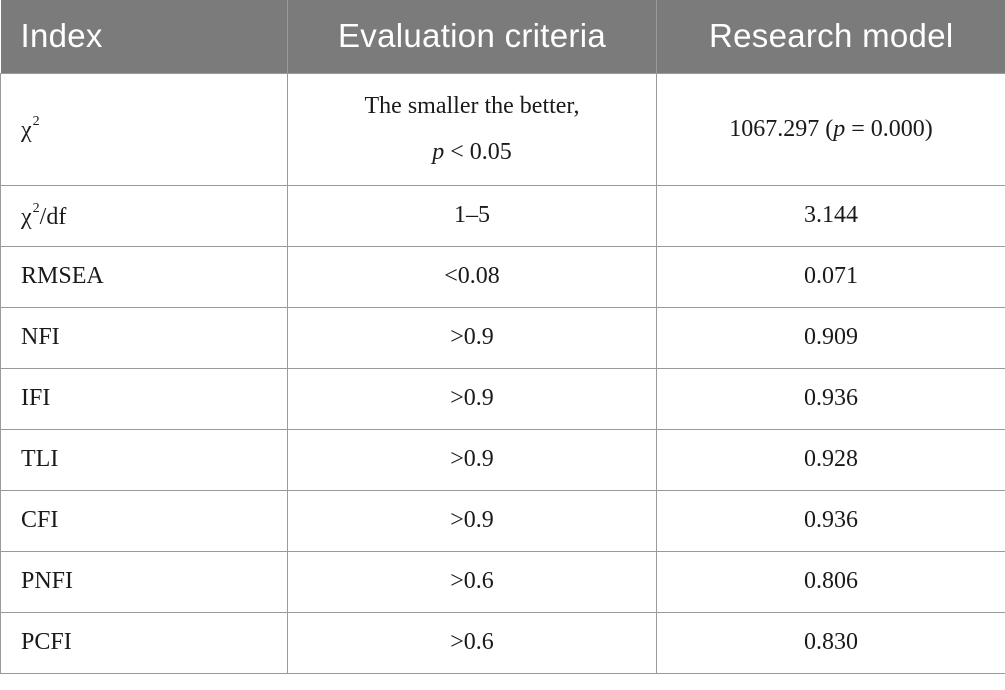 This screenshot has height=690, width=1005. I want to click on cell-index: NFI, so click(144, 337).